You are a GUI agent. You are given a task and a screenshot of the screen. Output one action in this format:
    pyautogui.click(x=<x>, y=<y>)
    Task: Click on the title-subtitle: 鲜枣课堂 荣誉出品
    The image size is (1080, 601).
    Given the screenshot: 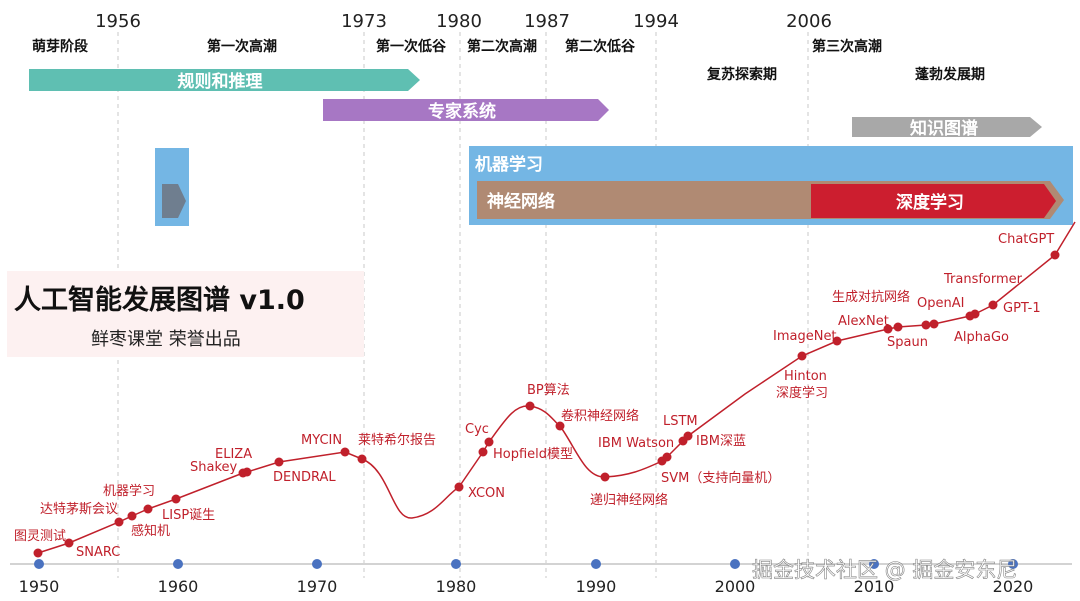 What is the action you would take?
    pyautogui.click(x=166, y=339)
    